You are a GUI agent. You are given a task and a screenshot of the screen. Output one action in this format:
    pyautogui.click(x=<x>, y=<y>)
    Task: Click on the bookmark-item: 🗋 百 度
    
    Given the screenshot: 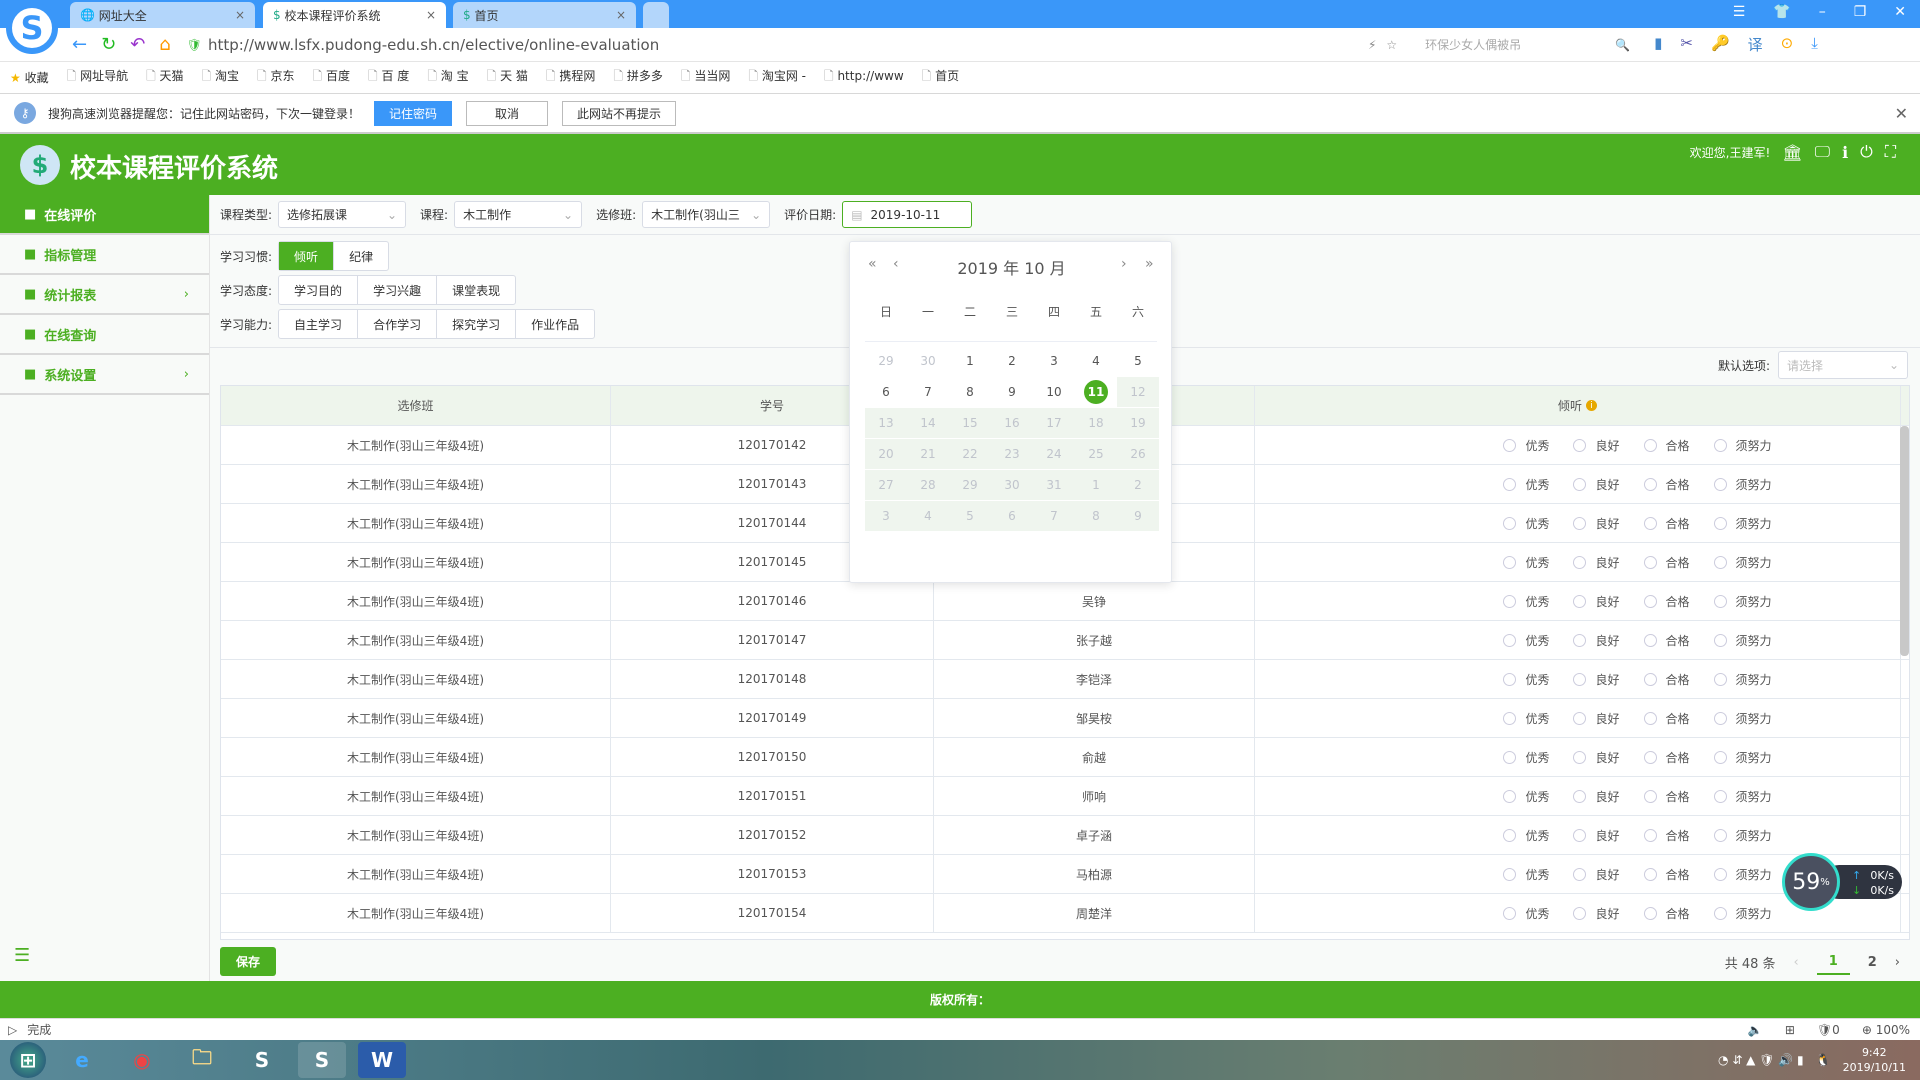 What is the action you would take?
    pyautogui.click(x=388, y=77)
    